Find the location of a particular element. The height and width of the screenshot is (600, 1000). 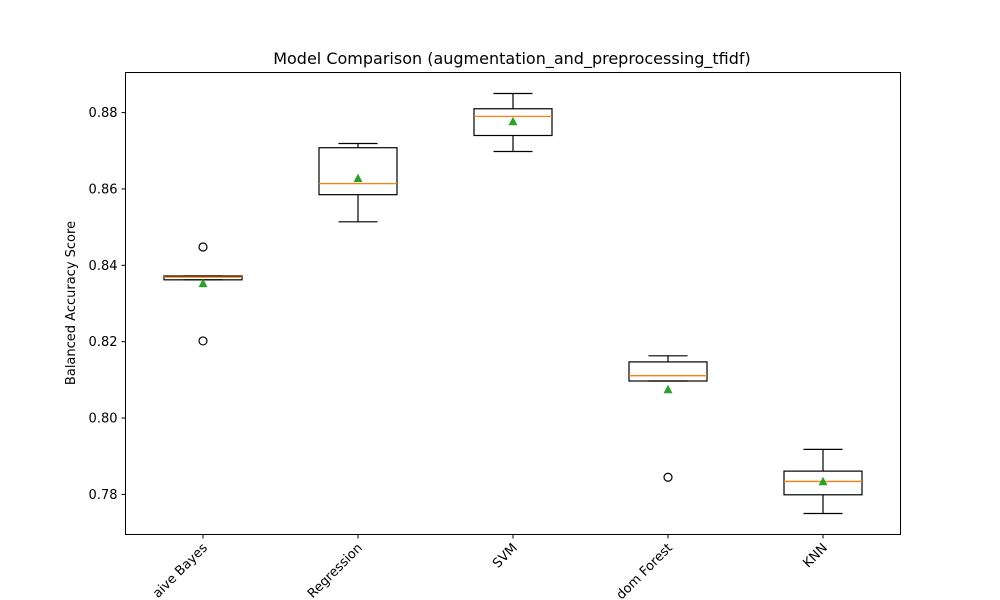

y-axis-label: Balanced Accuracy Score is located at coordinates (71, 303).